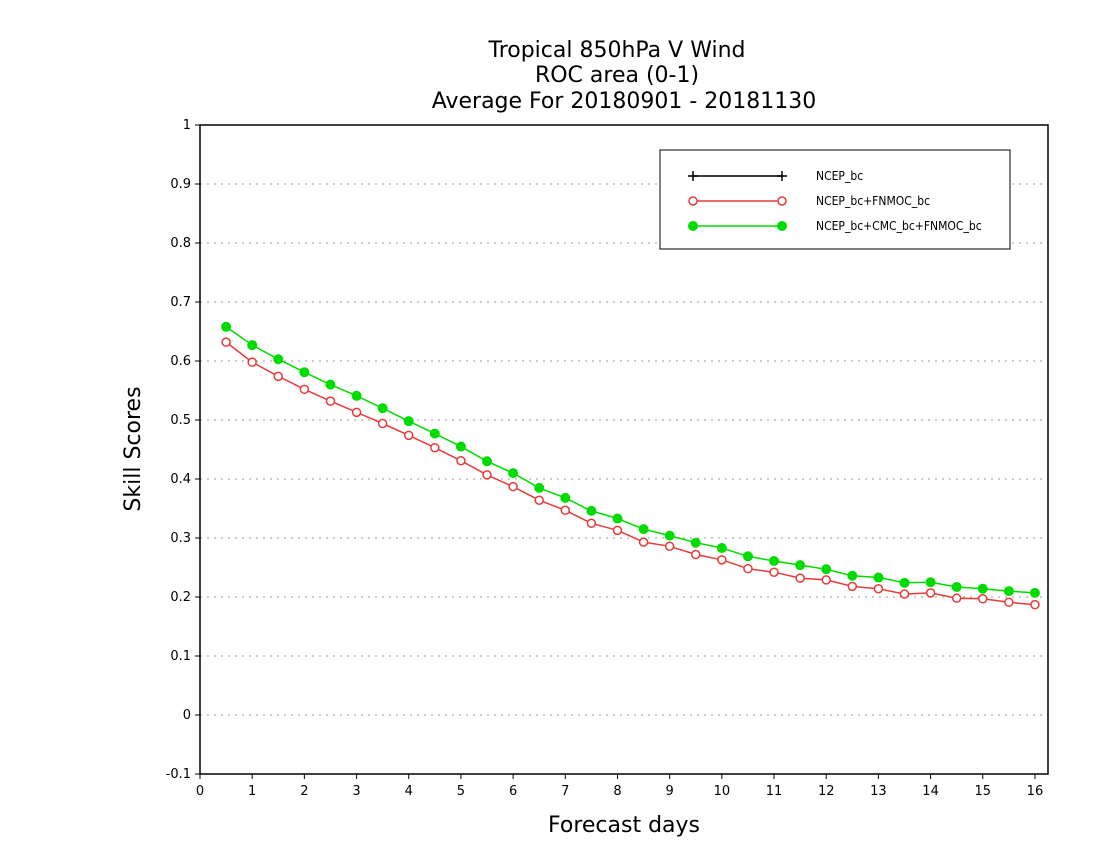  Describe the element at coordinates (180, 597) in the screenshot. I see `y-tick-label: 0.2` at that location.